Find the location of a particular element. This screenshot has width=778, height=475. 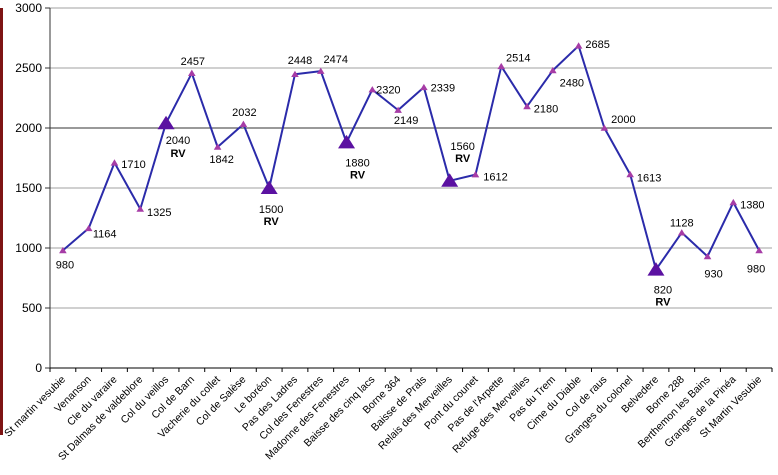

data-point-value-label: 2180 is located at coordinates (546, 109).